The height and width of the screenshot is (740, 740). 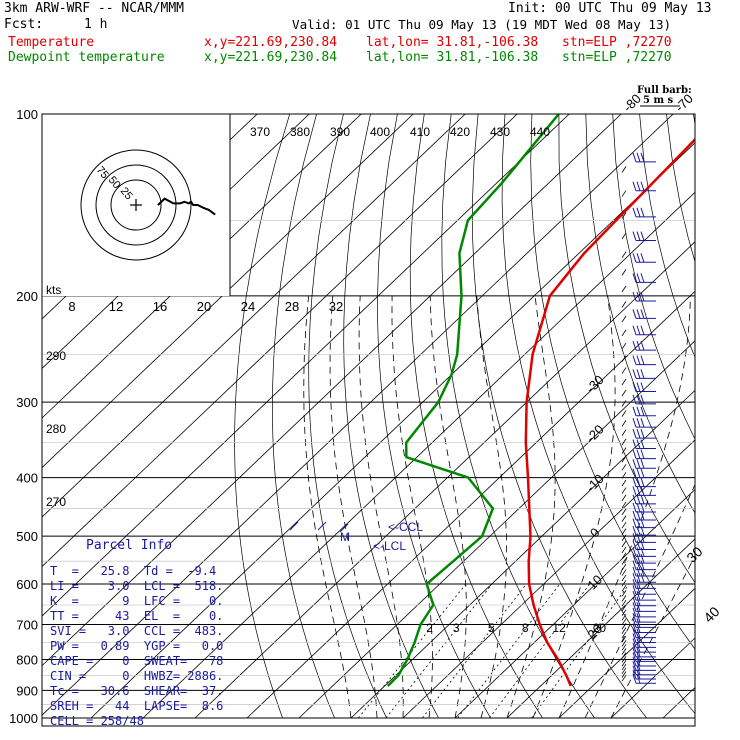 What do you see at coordinates (300, 132) in the screenshot?
I see `theta-label: 380` at bounding box center [300, 132].